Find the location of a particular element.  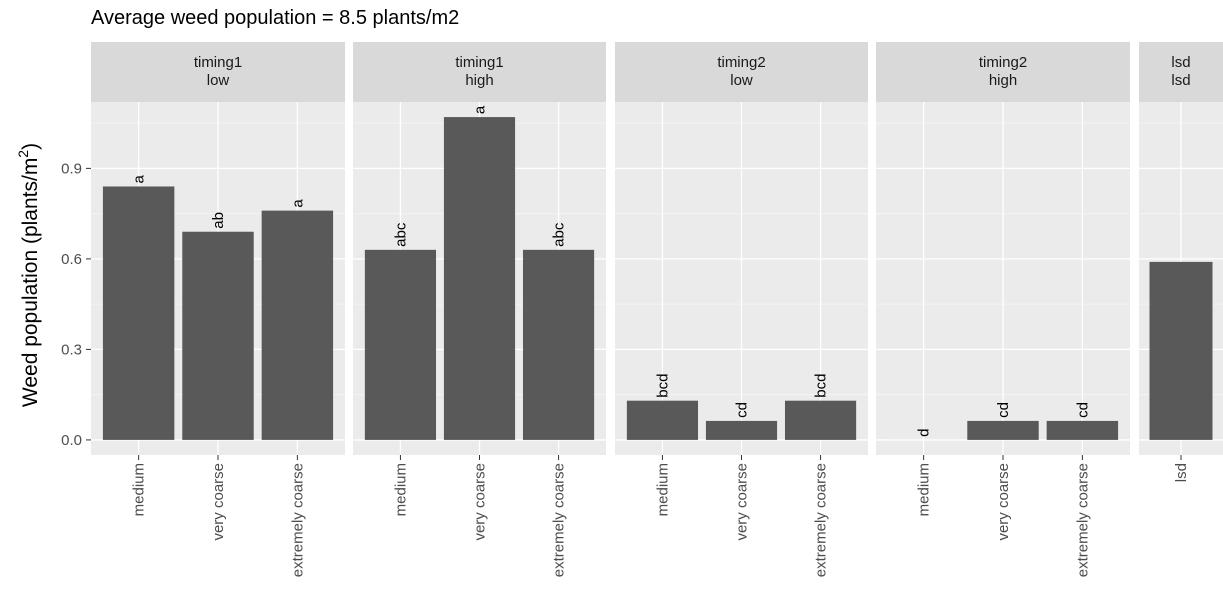

y-tick-label: 0.0 is located at coordinates (71, 440).